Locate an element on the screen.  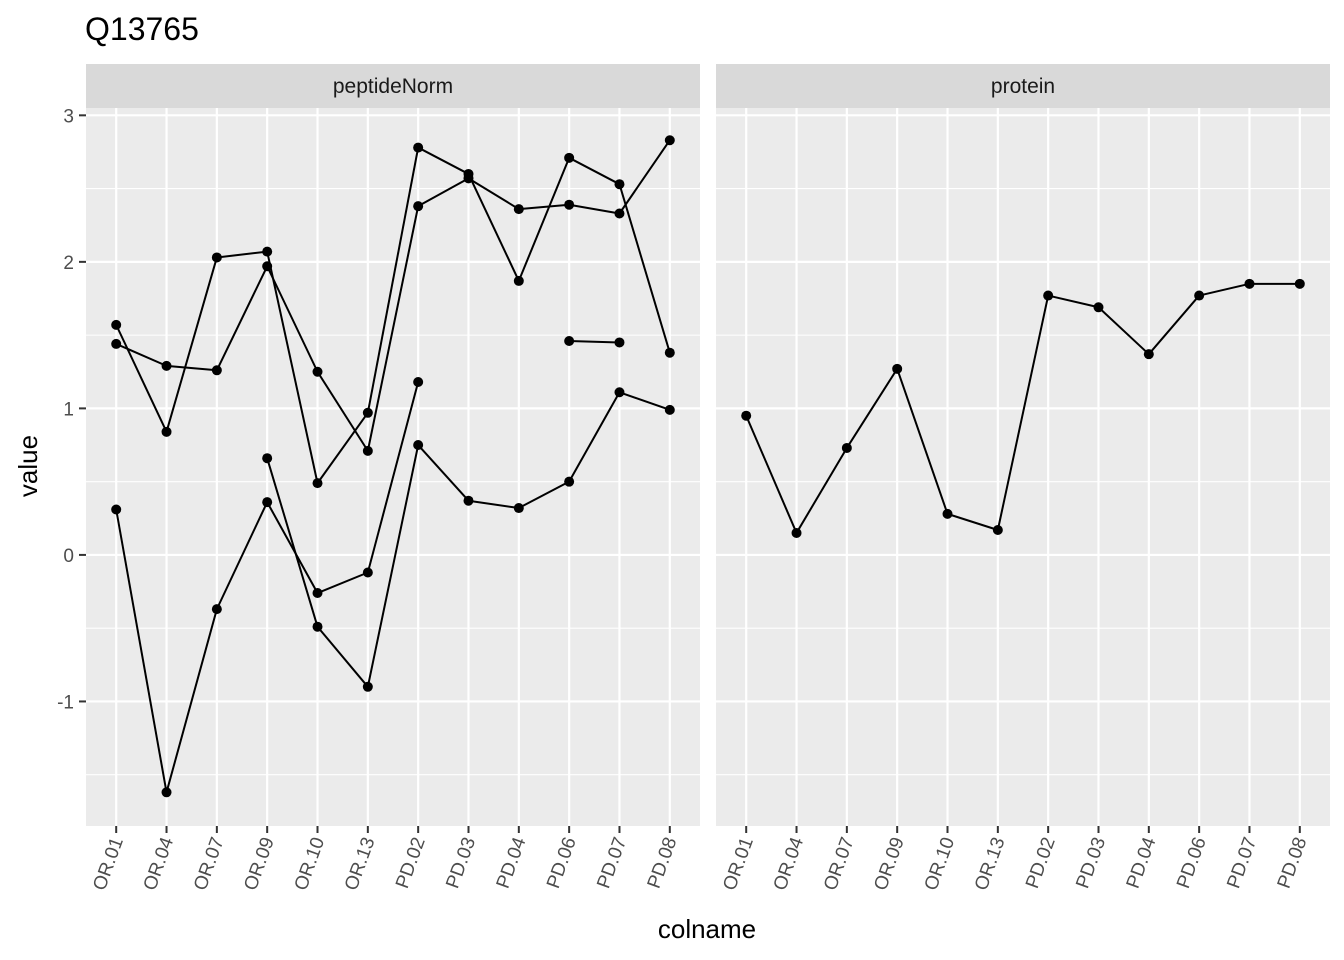
x-tick-label: OR.09 is located at coordinates (889, 864).